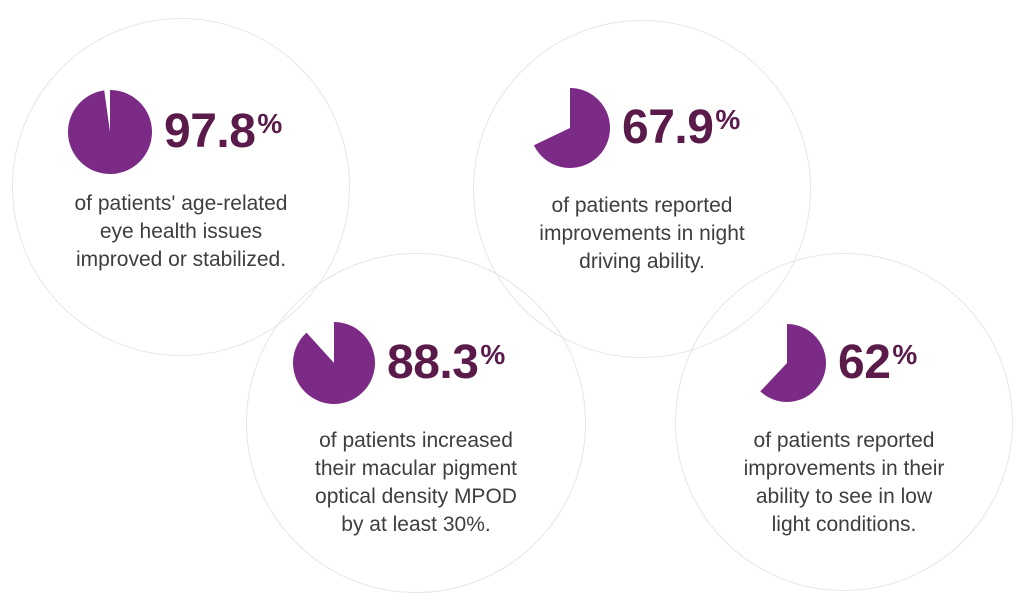 The height and width of the screenshot is (613, 1024). I want to click on stat-1: 97.8 %, so click(175, 132).